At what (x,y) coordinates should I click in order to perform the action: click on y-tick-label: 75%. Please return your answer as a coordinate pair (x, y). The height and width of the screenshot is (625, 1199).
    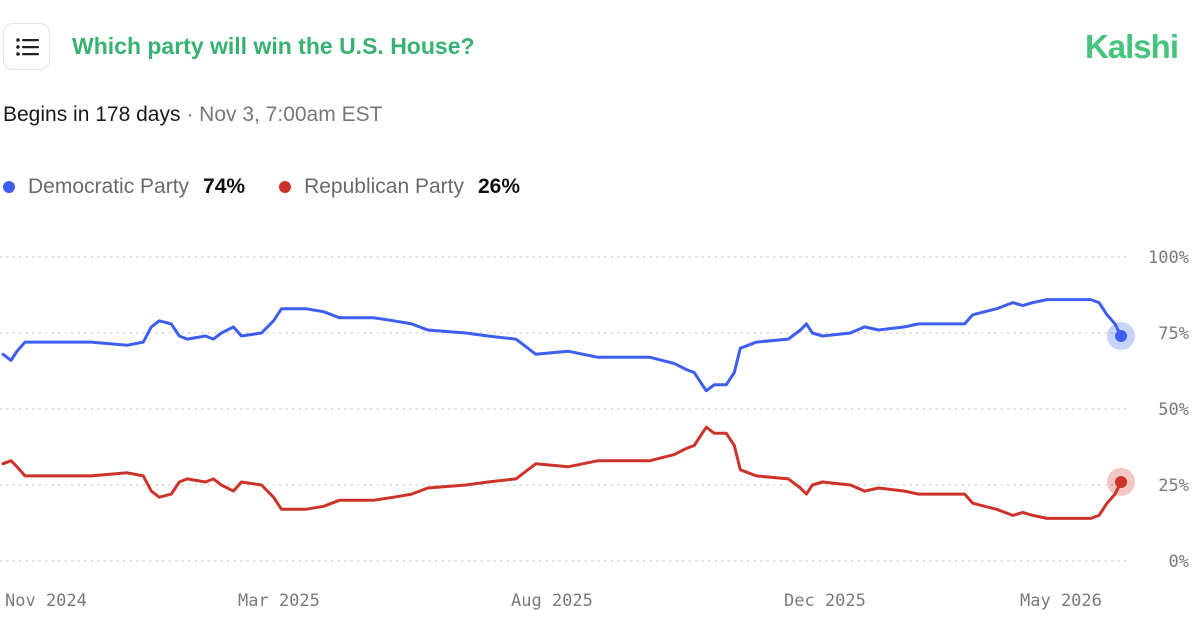
    Looking at the image, I should click on (1173, 334).